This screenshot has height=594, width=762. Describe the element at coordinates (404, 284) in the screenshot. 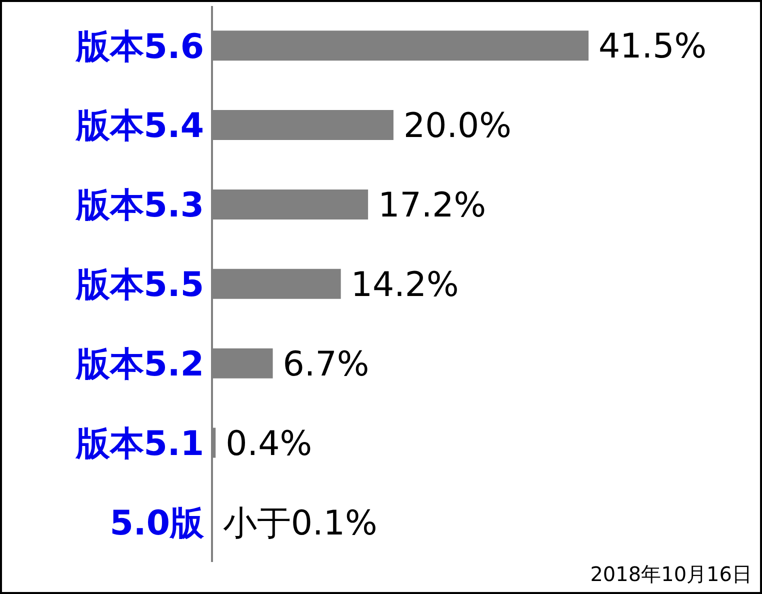

I see `data-label: 14.2%` at that location.